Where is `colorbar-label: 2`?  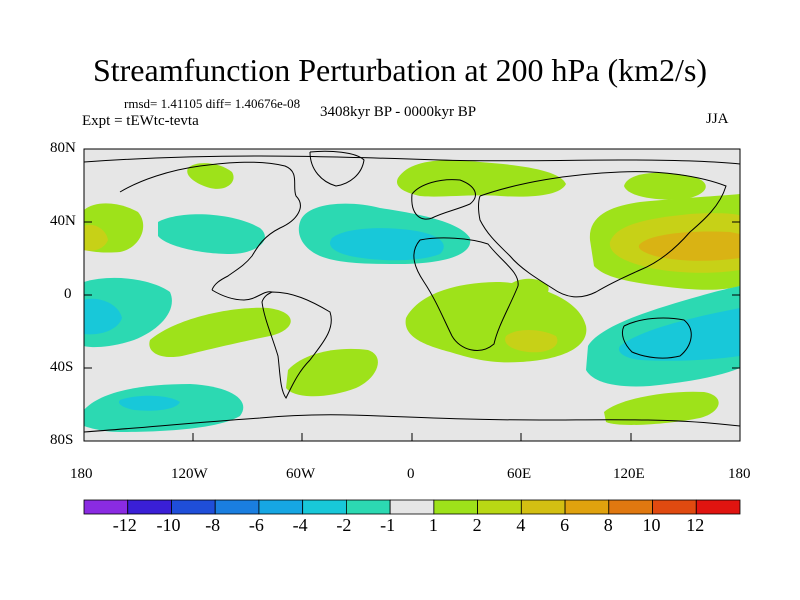 colorbar-label: 2 is located at coordinates (477, 525).